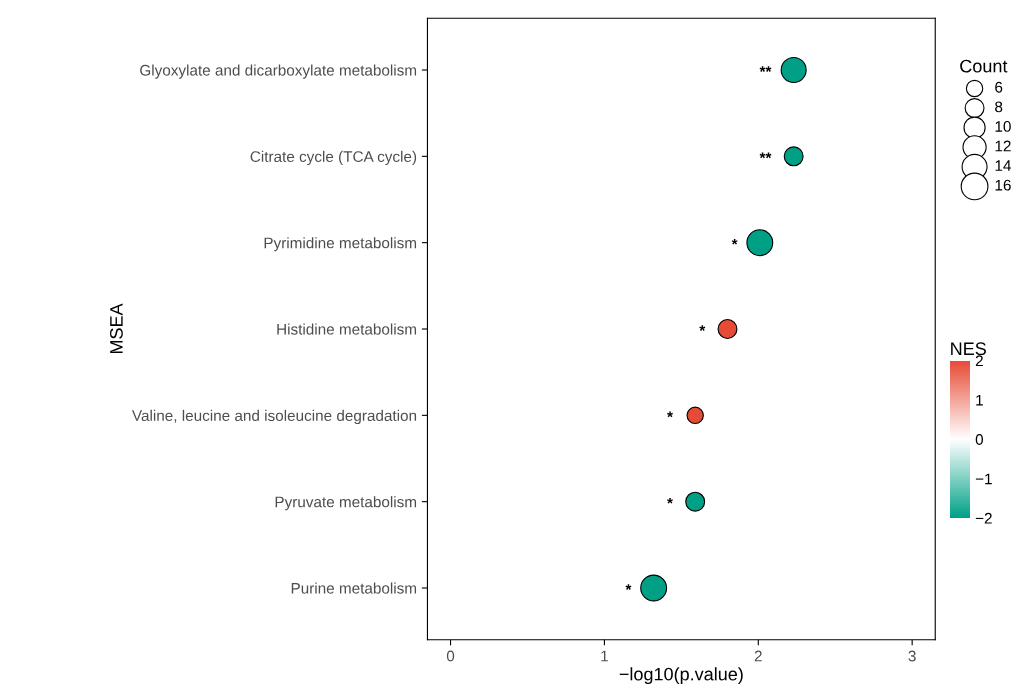 The image size is (1030, 700). Describe the element at coordinates (983, 479) in the screenshot. I see `color-bar-label: −1` at that location.